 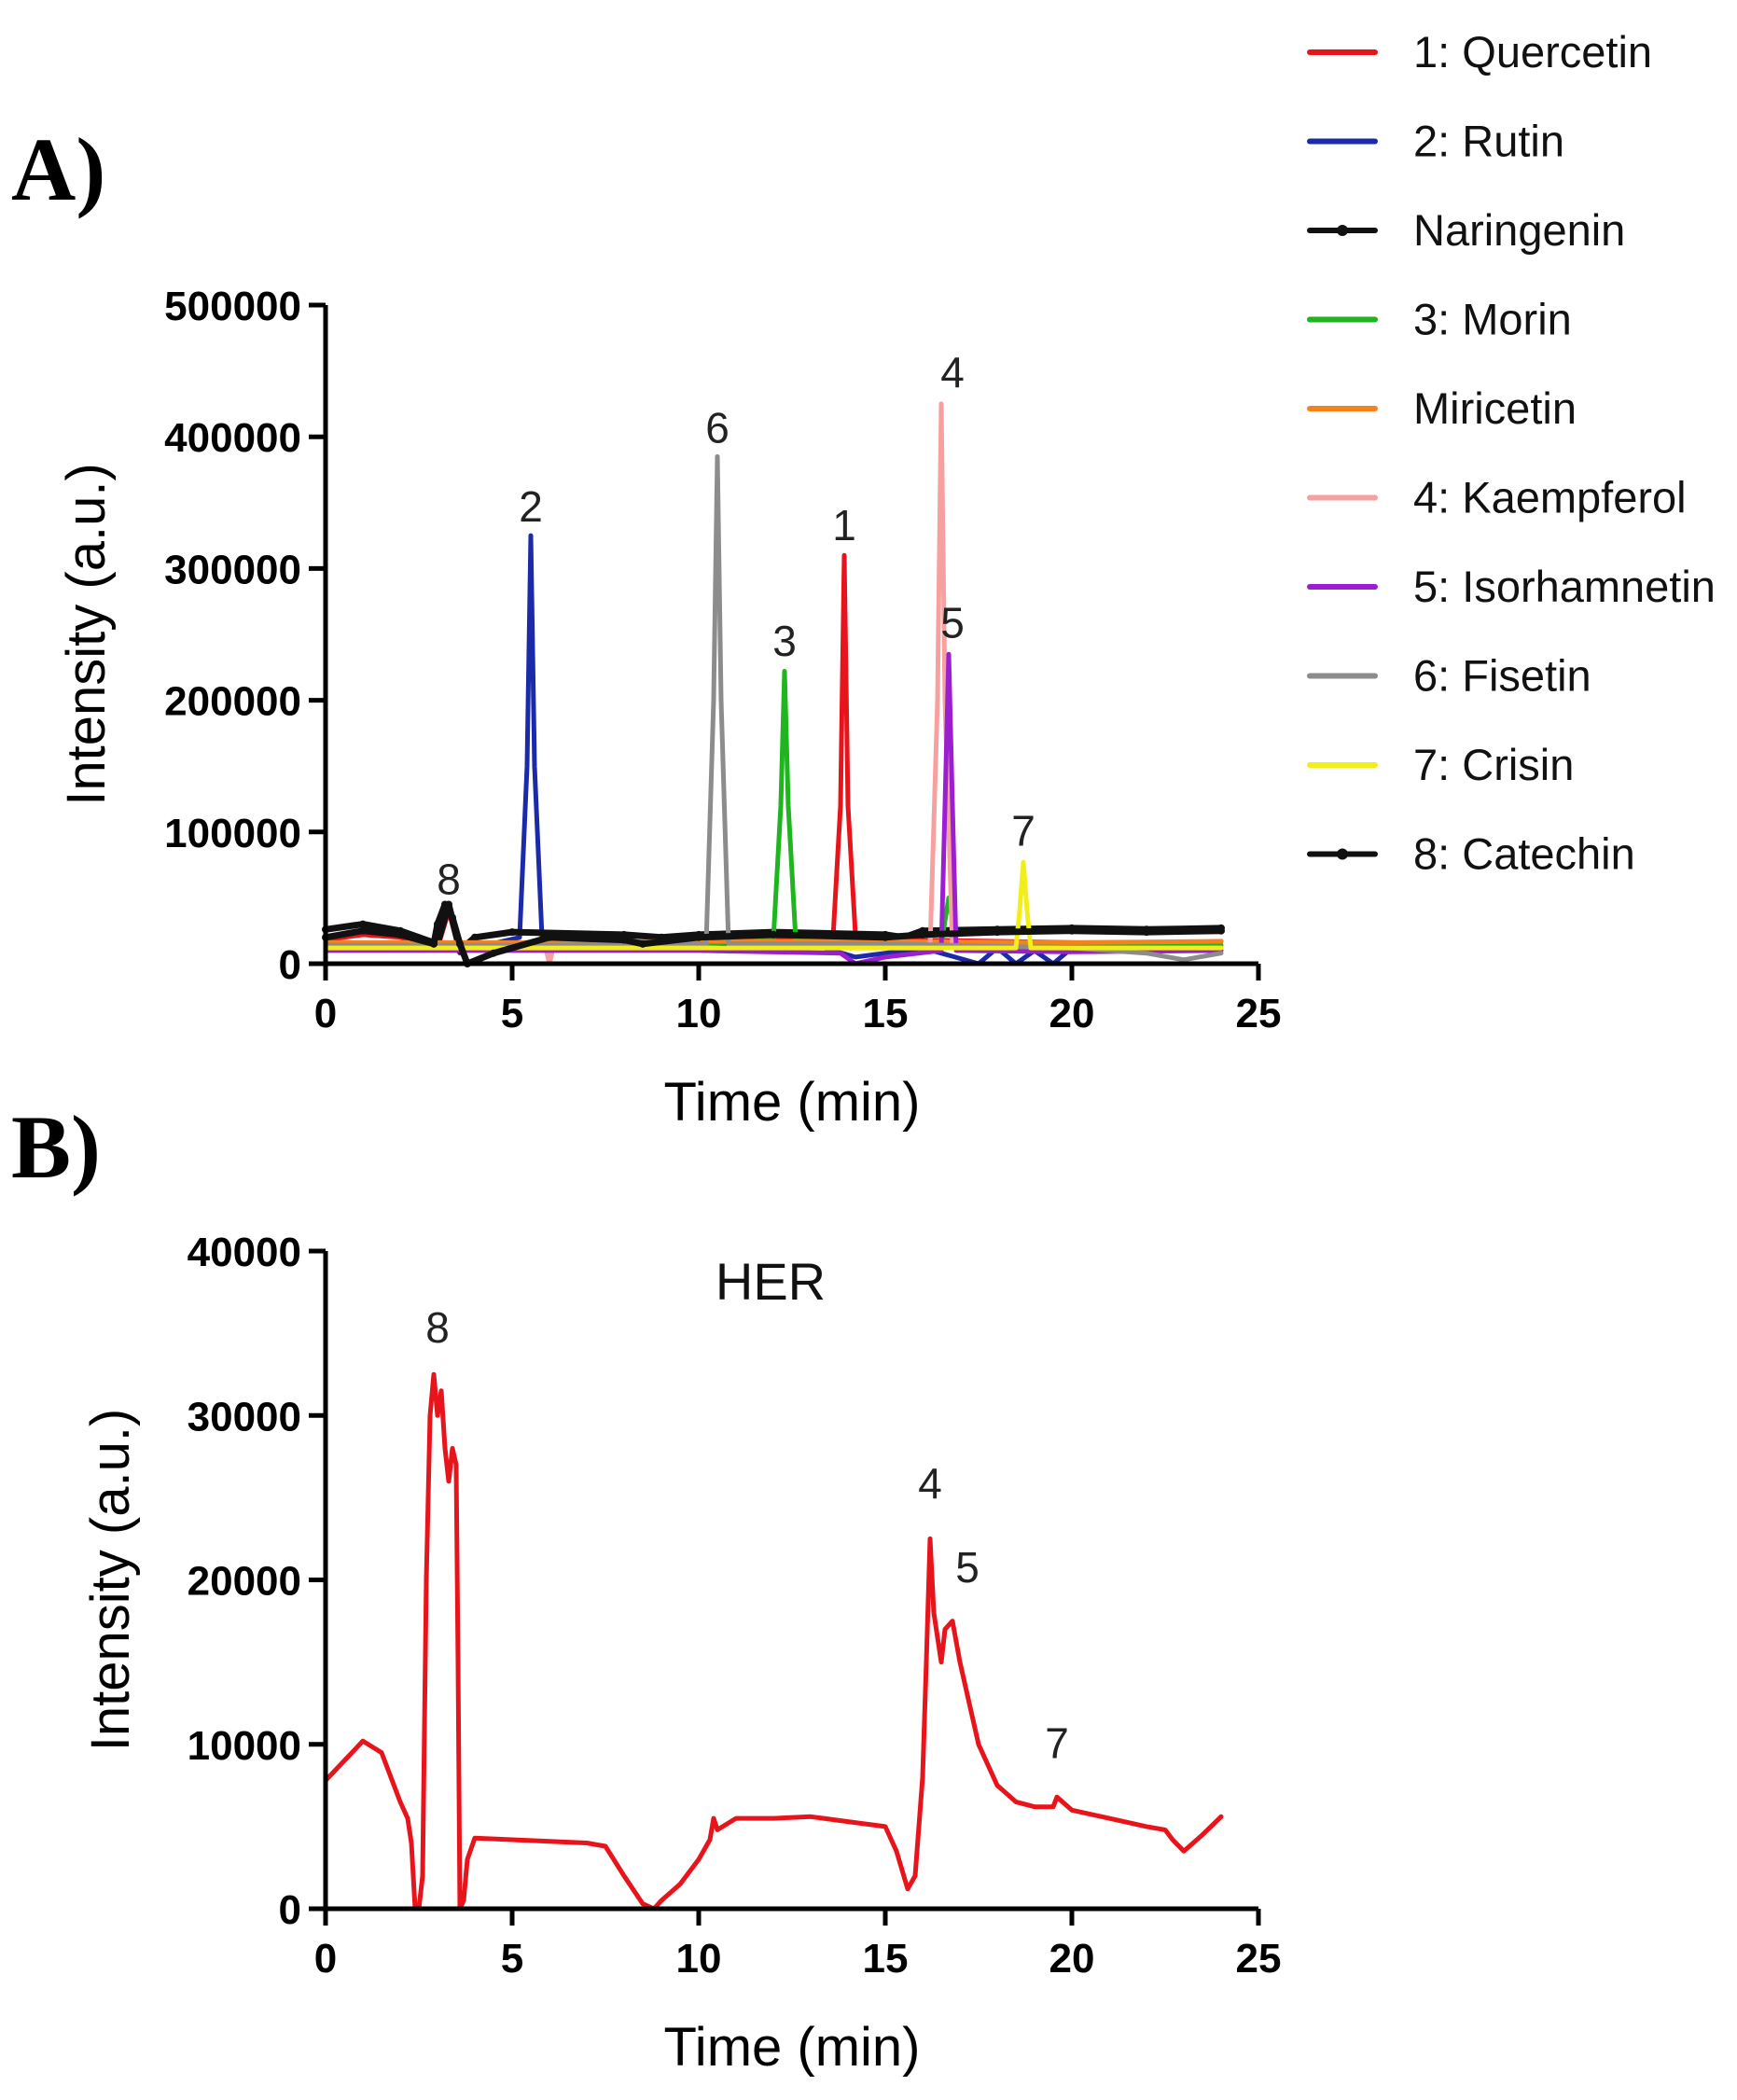 What do you see at coordinates (844, 525) in the screenshot?
I see `peak-label: 1` at bounding box center [844, 525].